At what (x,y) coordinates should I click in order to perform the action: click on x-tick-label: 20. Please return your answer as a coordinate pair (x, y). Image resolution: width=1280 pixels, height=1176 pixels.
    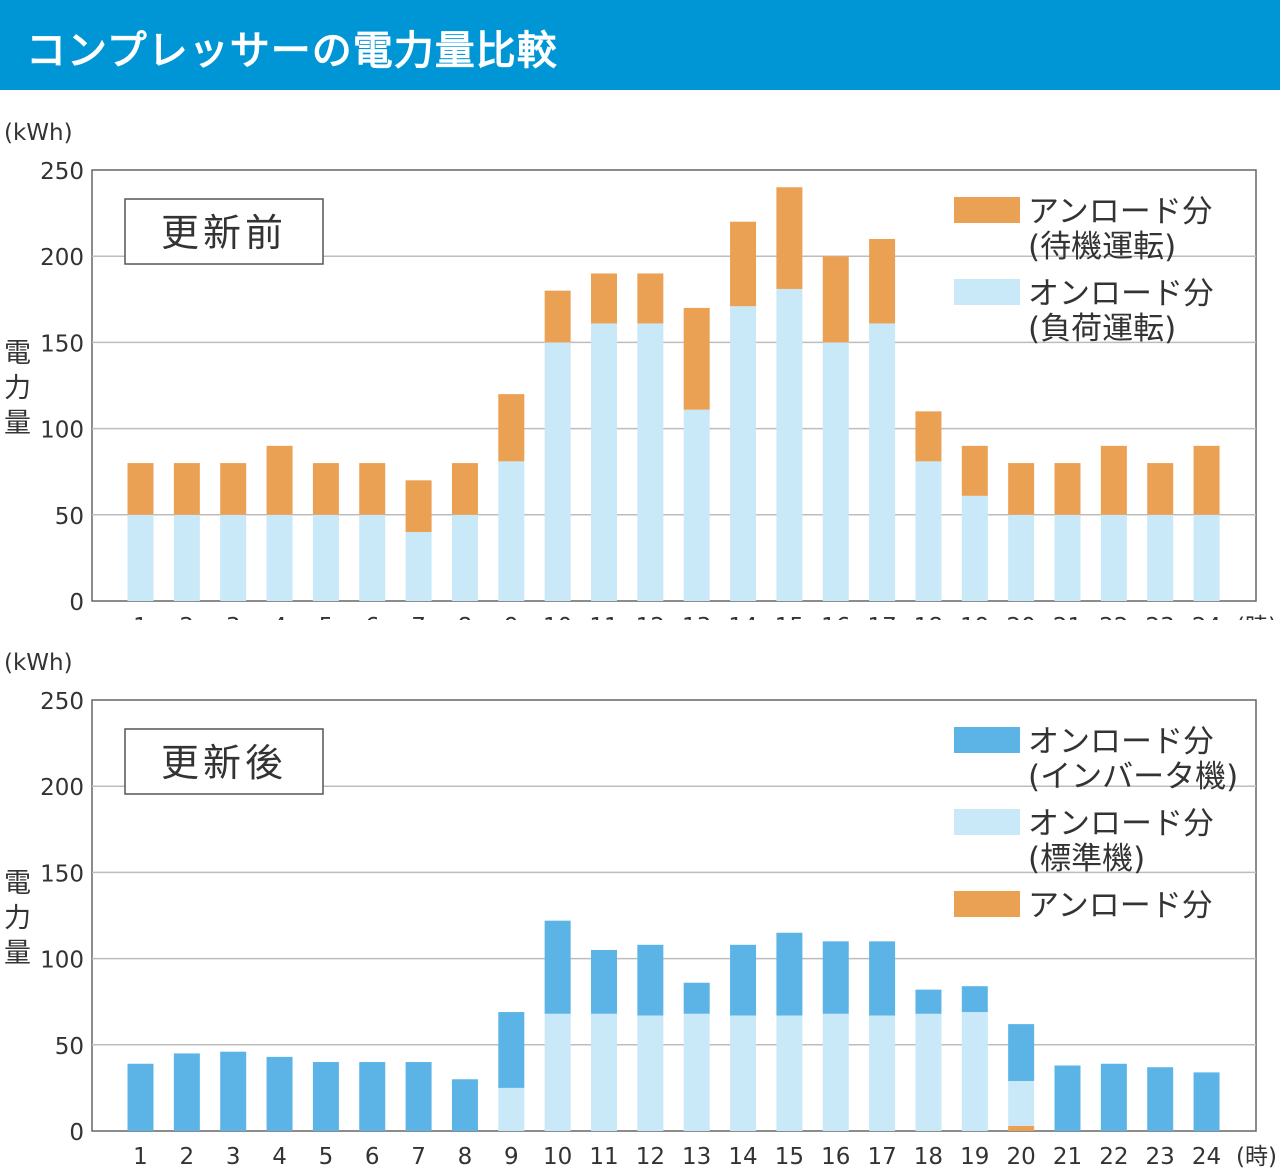
    Looking at the image, I should click on (1021, 617).